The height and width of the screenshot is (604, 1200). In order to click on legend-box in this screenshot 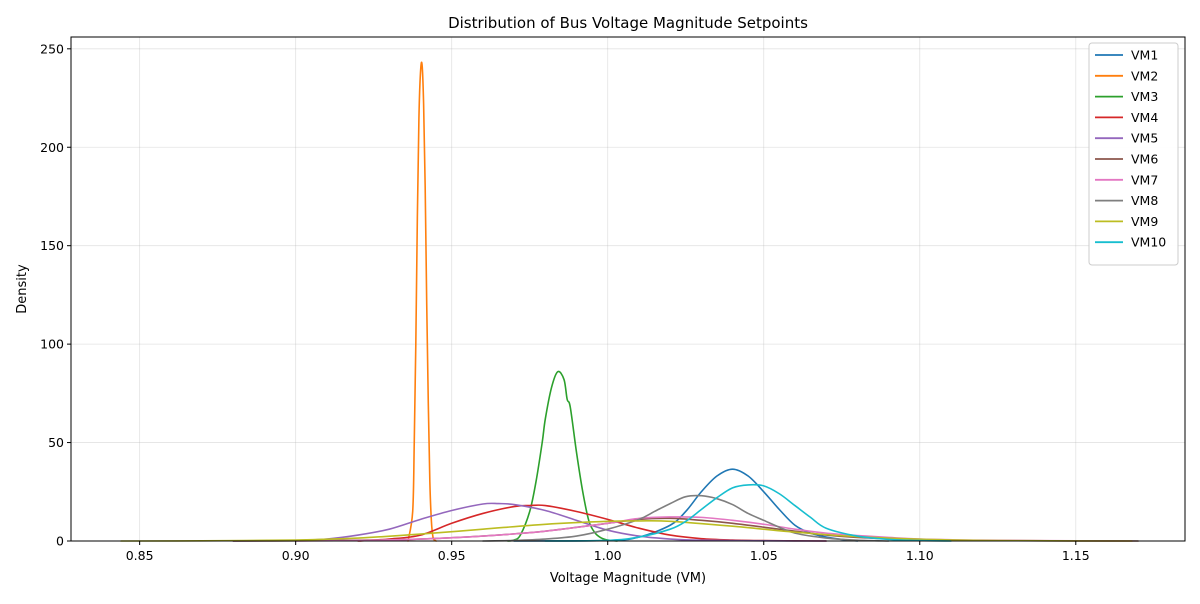, I will do `click(1133, 154)`.